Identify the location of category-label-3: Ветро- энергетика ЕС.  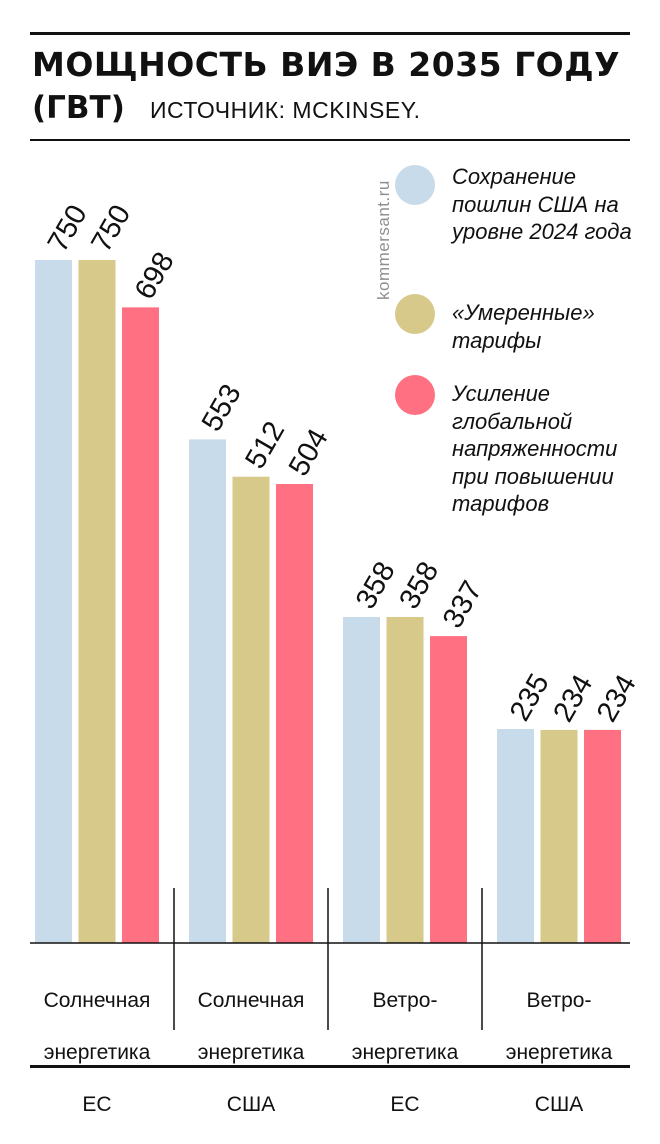
(405, 1053).